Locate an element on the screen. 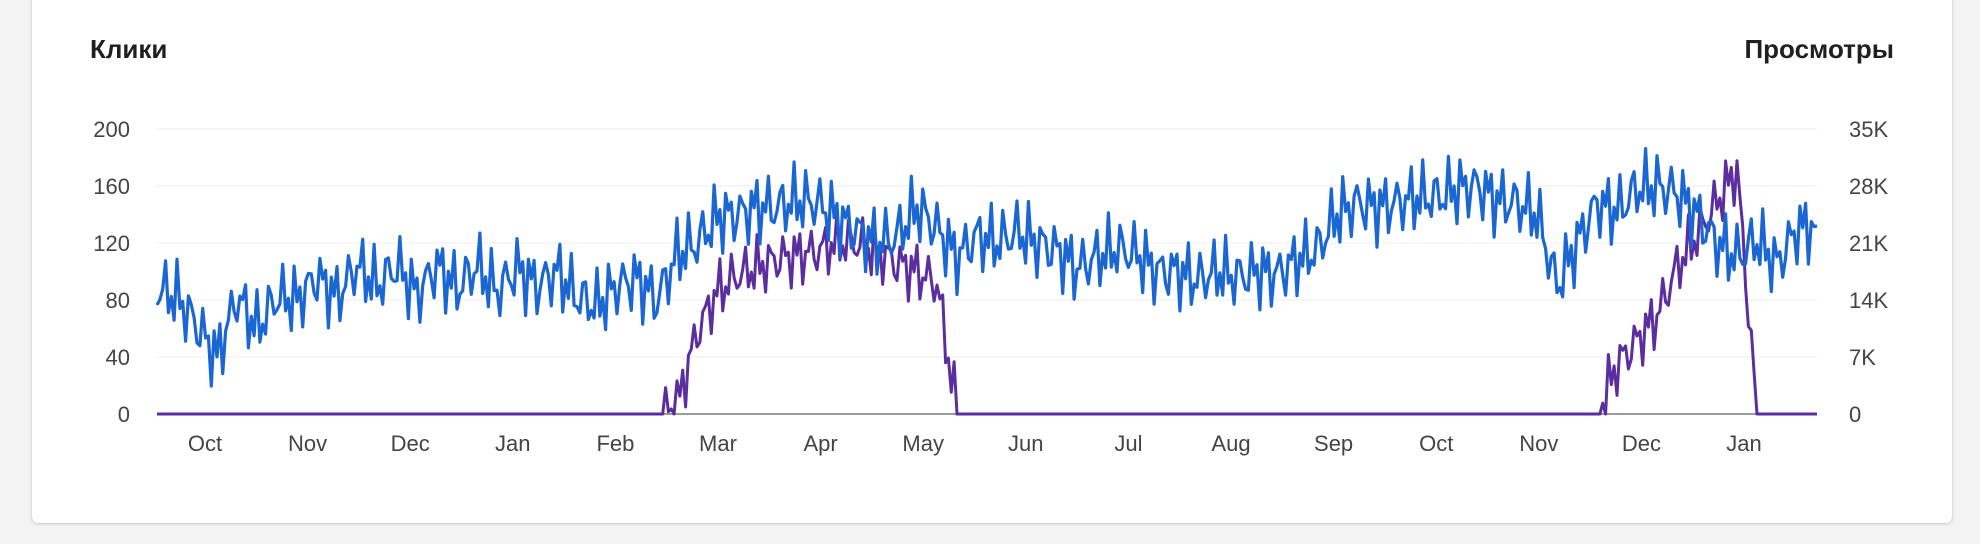 This screenshot has width=1980, height=544. right-tick-label: 7K is located at coordinates (1862, 357).